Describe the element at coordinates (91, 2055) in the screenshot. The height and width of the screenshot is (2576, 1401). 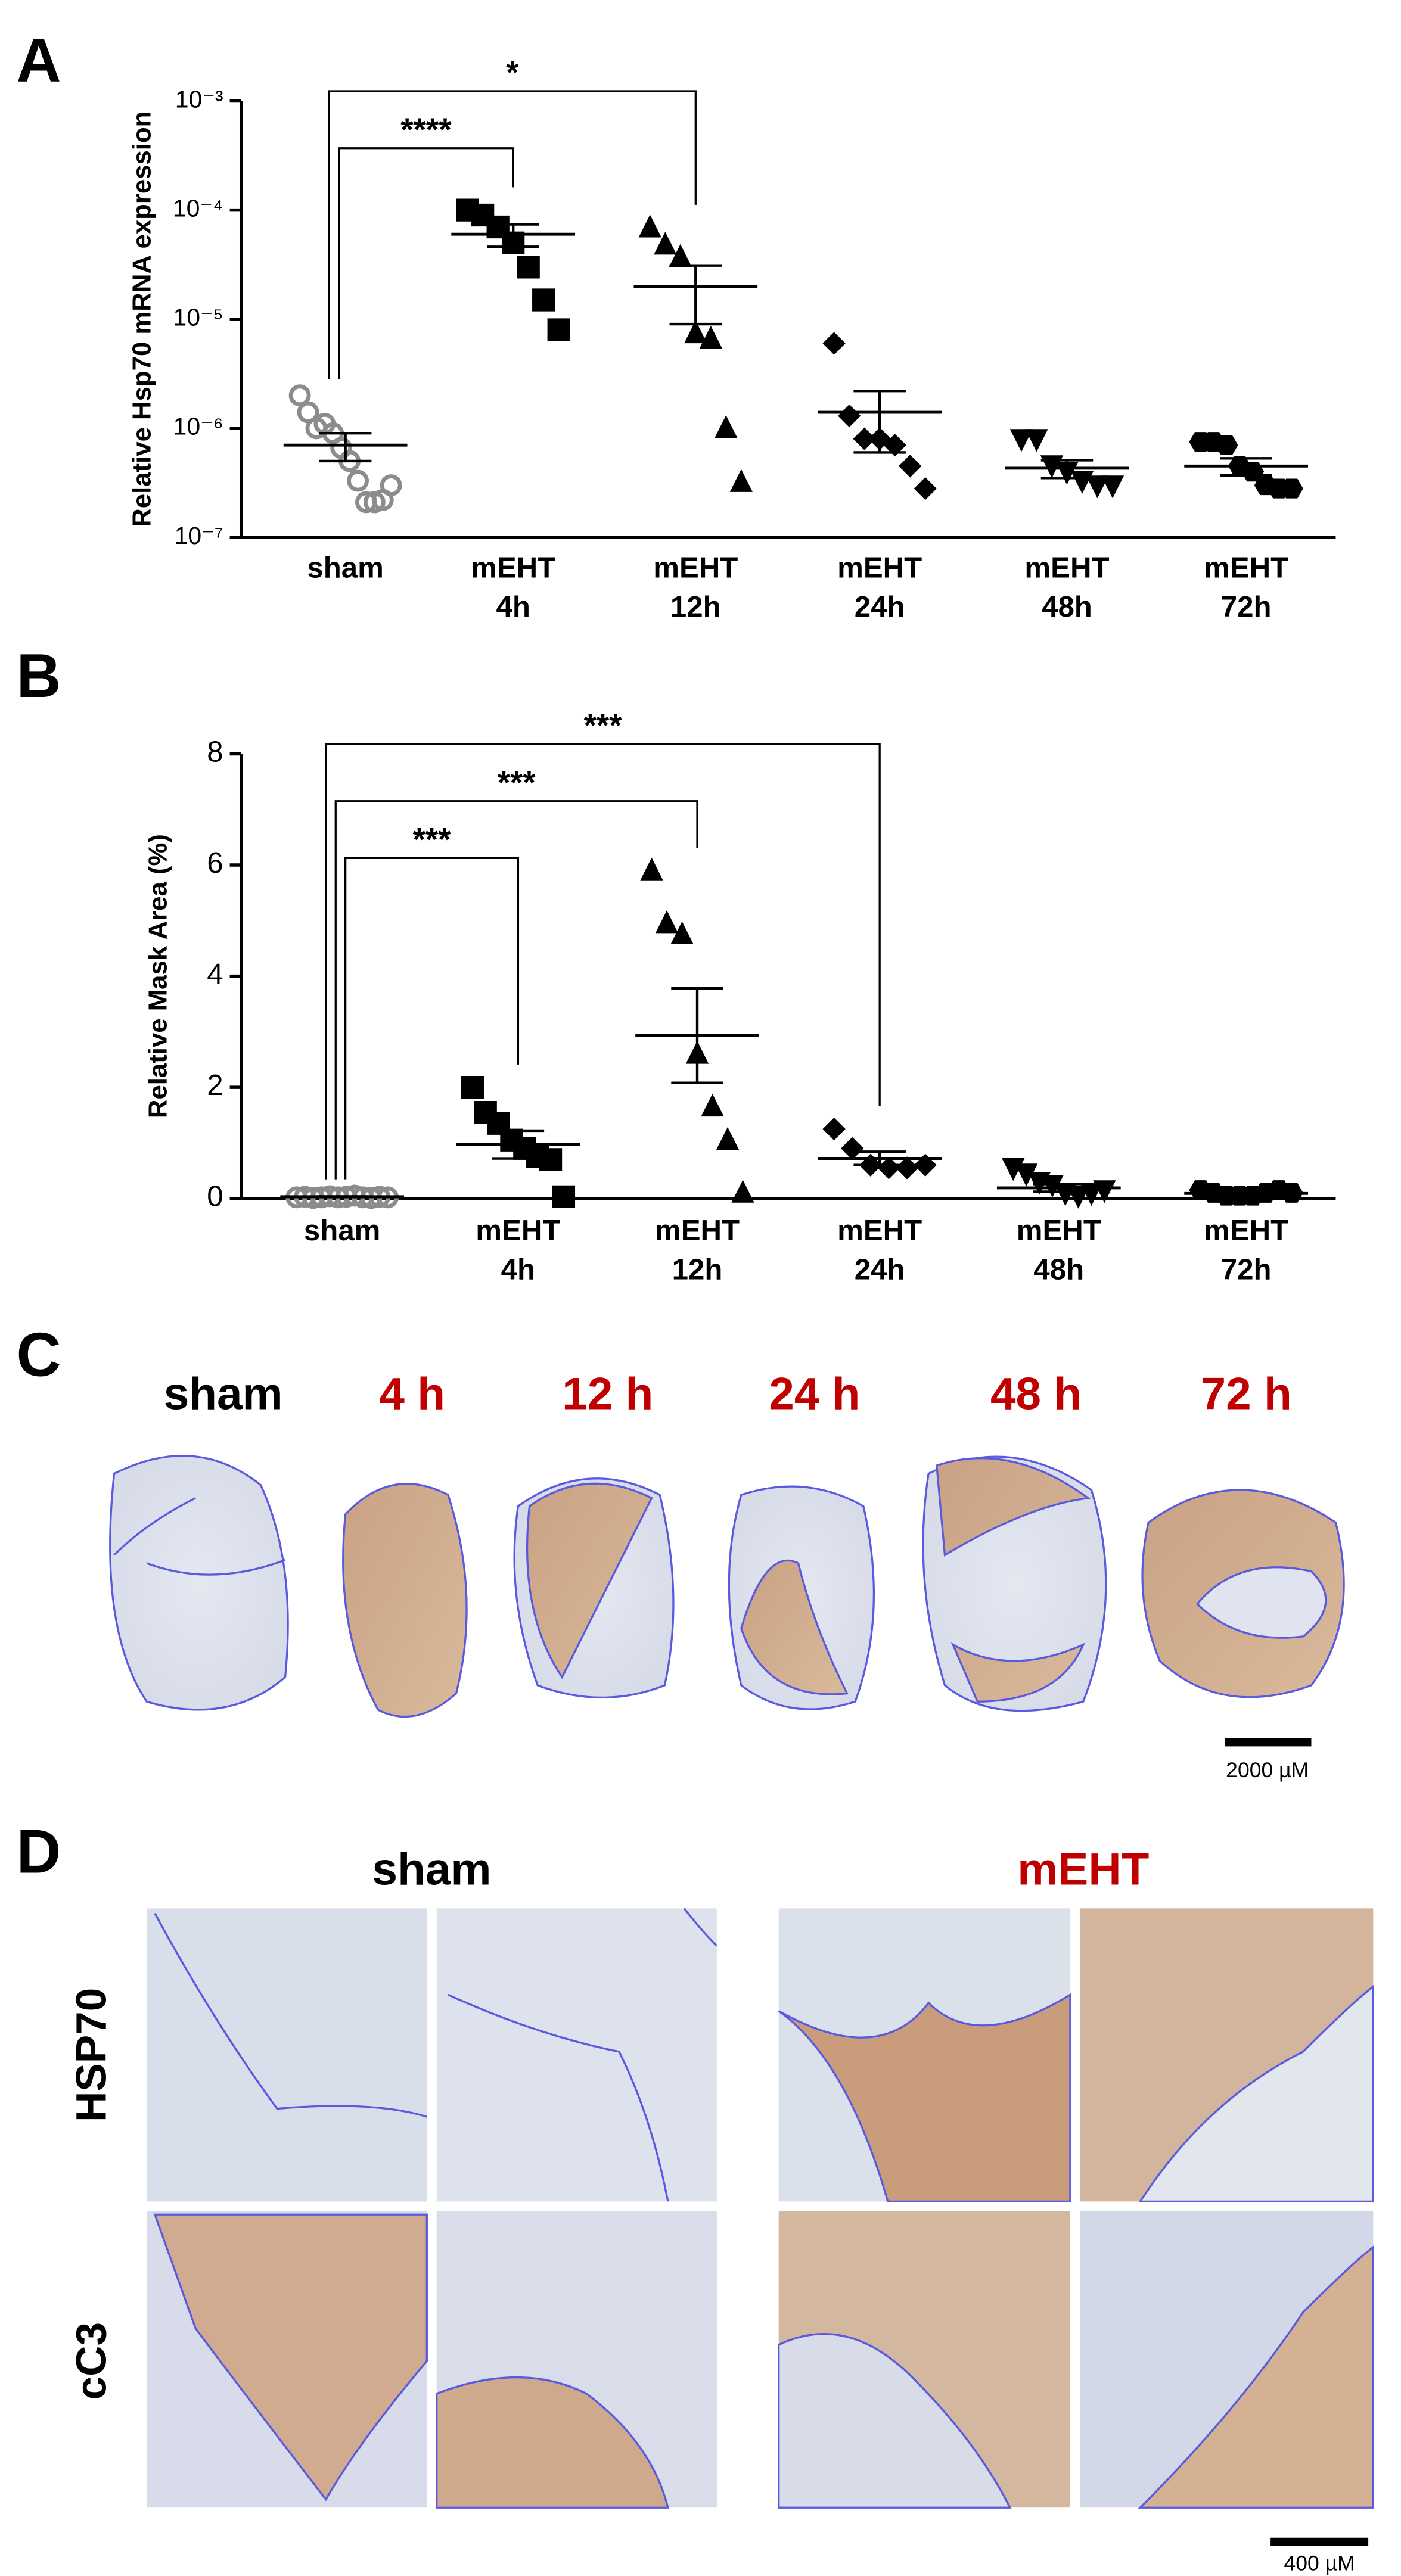
I see `row-label: HSP70` at that location.